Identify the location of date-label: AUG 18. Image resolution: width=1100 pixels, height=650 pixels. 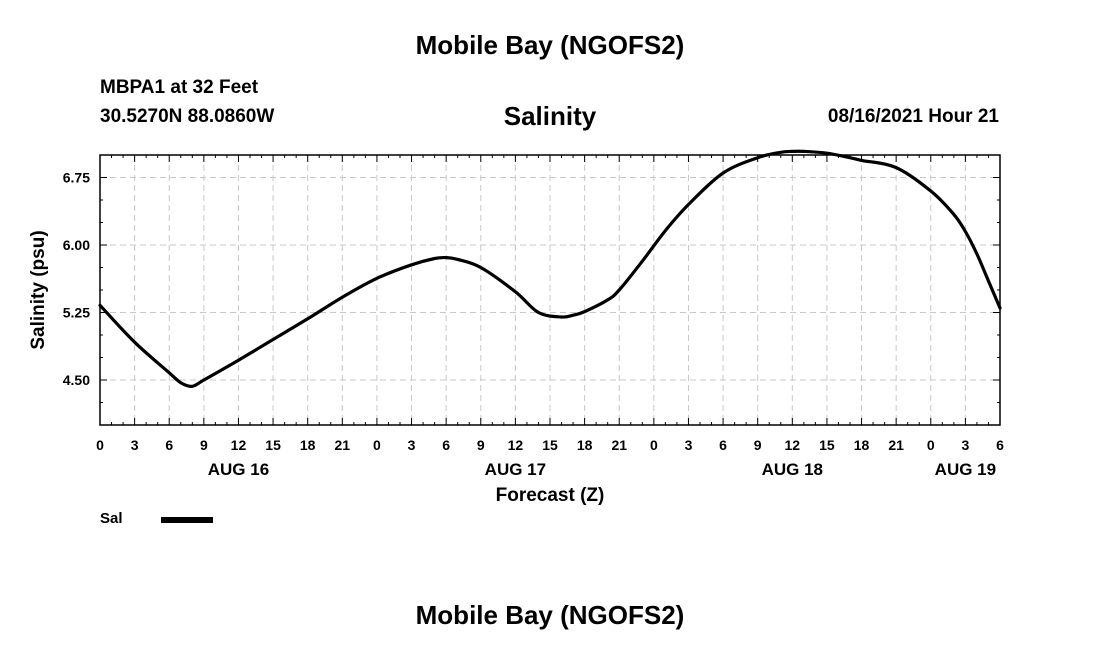
(792, 469).